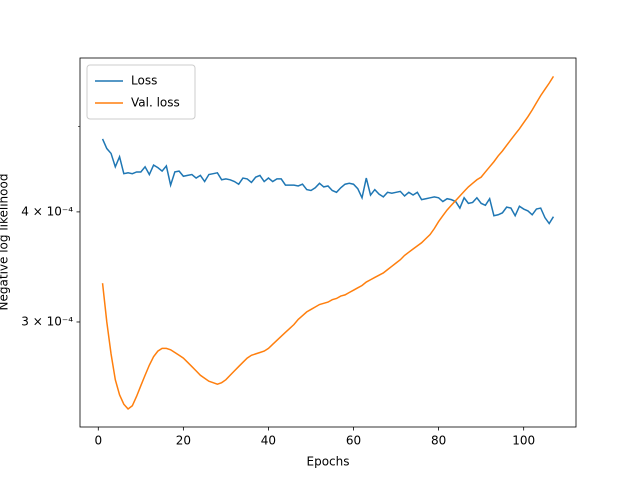 This screenshot has width=640, height=480. What do you see at coordinates (183, 441) in the screenshot?
I see `x-tick-label: 20` at bounding box center [183, 441].